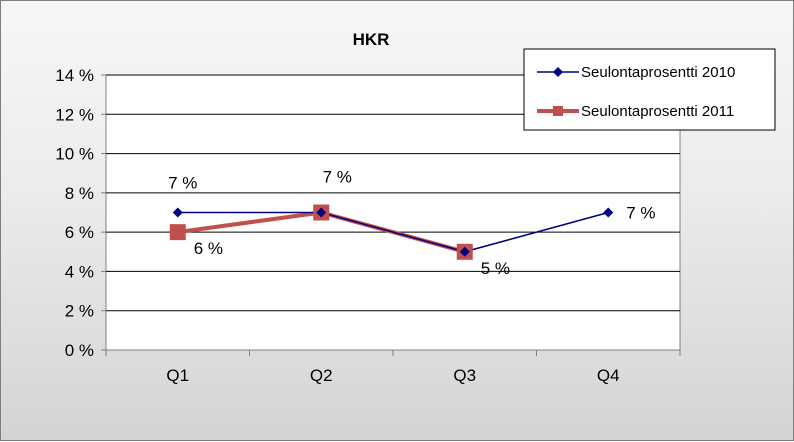  I want to click on y-tick-label: 14 %, so click(74, 75).